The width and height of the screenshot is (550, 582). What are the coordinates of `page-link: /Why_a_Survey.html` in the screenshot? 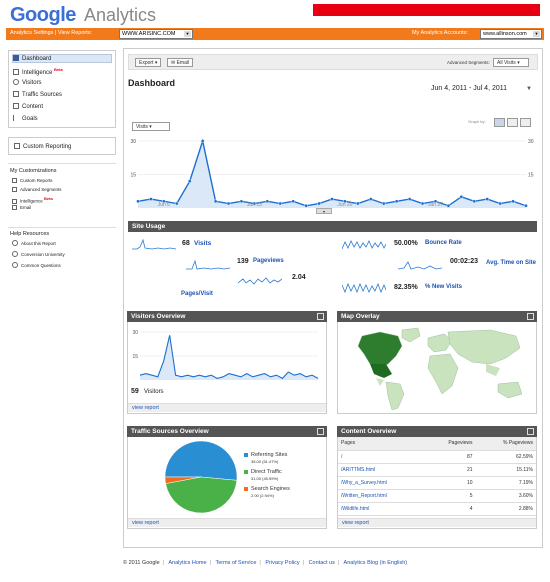 It's located at (381, 483).